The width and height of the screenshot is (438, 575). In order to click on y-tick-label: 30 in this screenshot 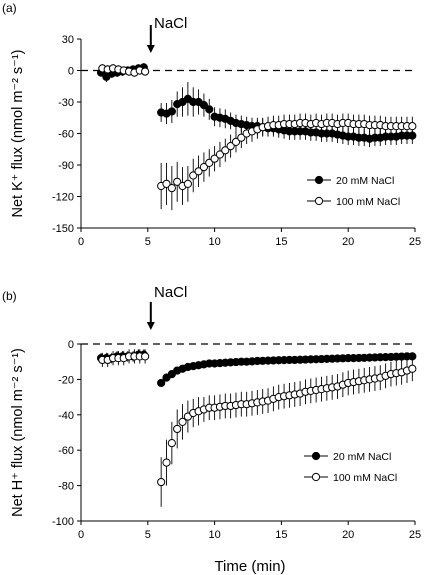, I will do `click(68, 40)`.